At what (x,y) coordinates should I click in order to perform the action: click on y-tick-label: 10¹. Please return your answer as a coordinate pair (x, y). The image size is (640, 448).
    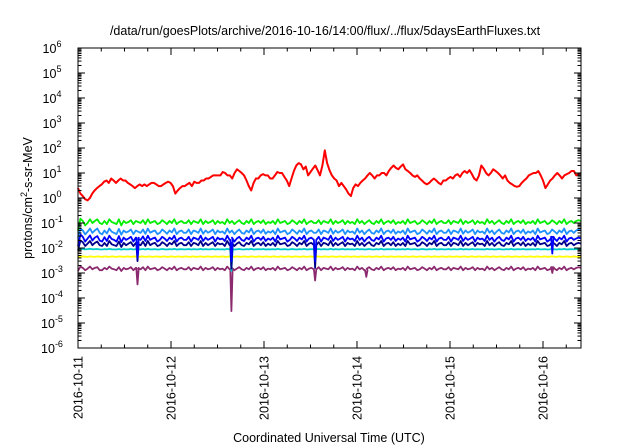
    Looking at the image, I should click on (52, 172).